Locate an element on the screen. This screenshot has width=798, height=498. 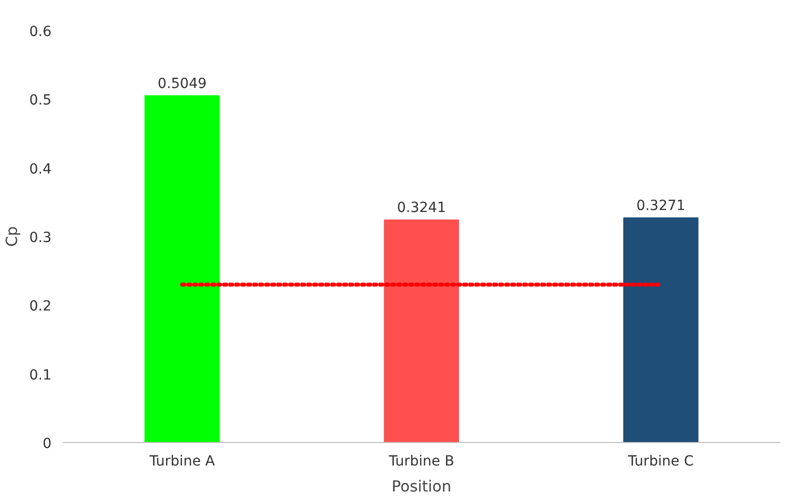
data-label: 0.3241 is located at coordinates (421, 208).